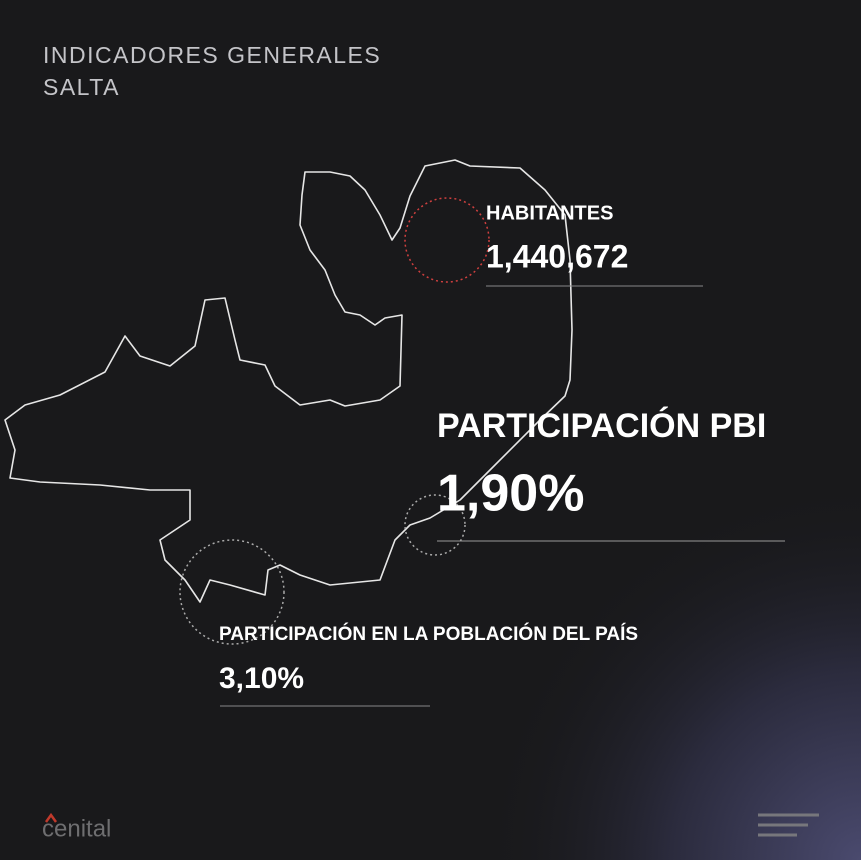  What do you see at coordinates (212, 55) in the screenshot?
I see `title: INDICADORES GENERALES` at bounding box center [212, 55].